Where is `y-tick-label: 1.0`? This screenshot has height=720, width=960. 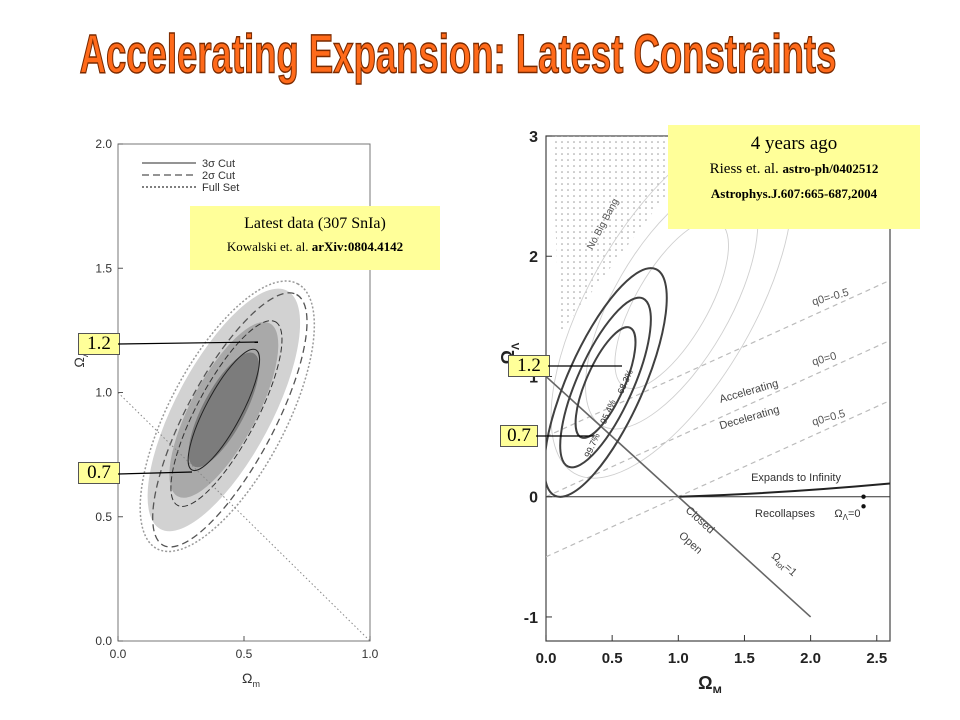
y-tick-label: 1.0 is located at coordinates (103, 393).